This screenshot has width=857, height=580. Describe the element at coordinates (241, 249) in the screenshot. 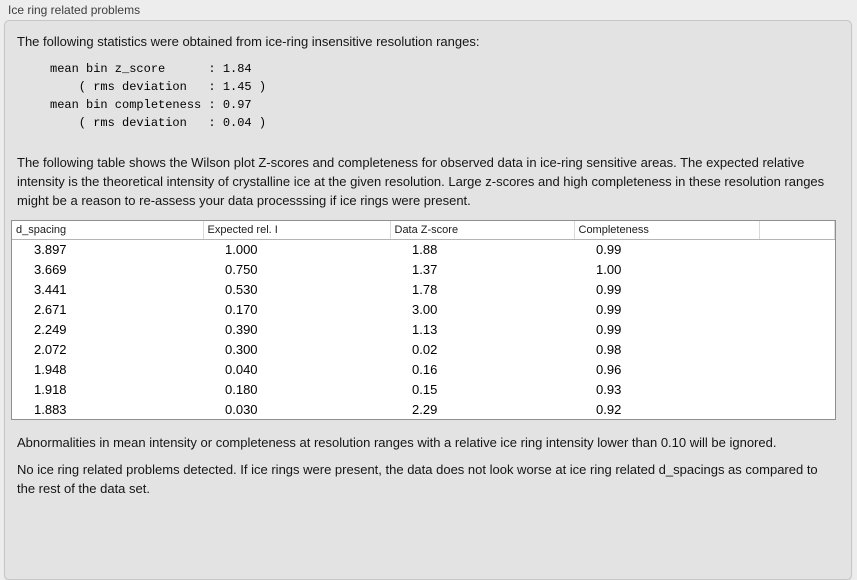

I see `table-cell: 1.000` at that location.